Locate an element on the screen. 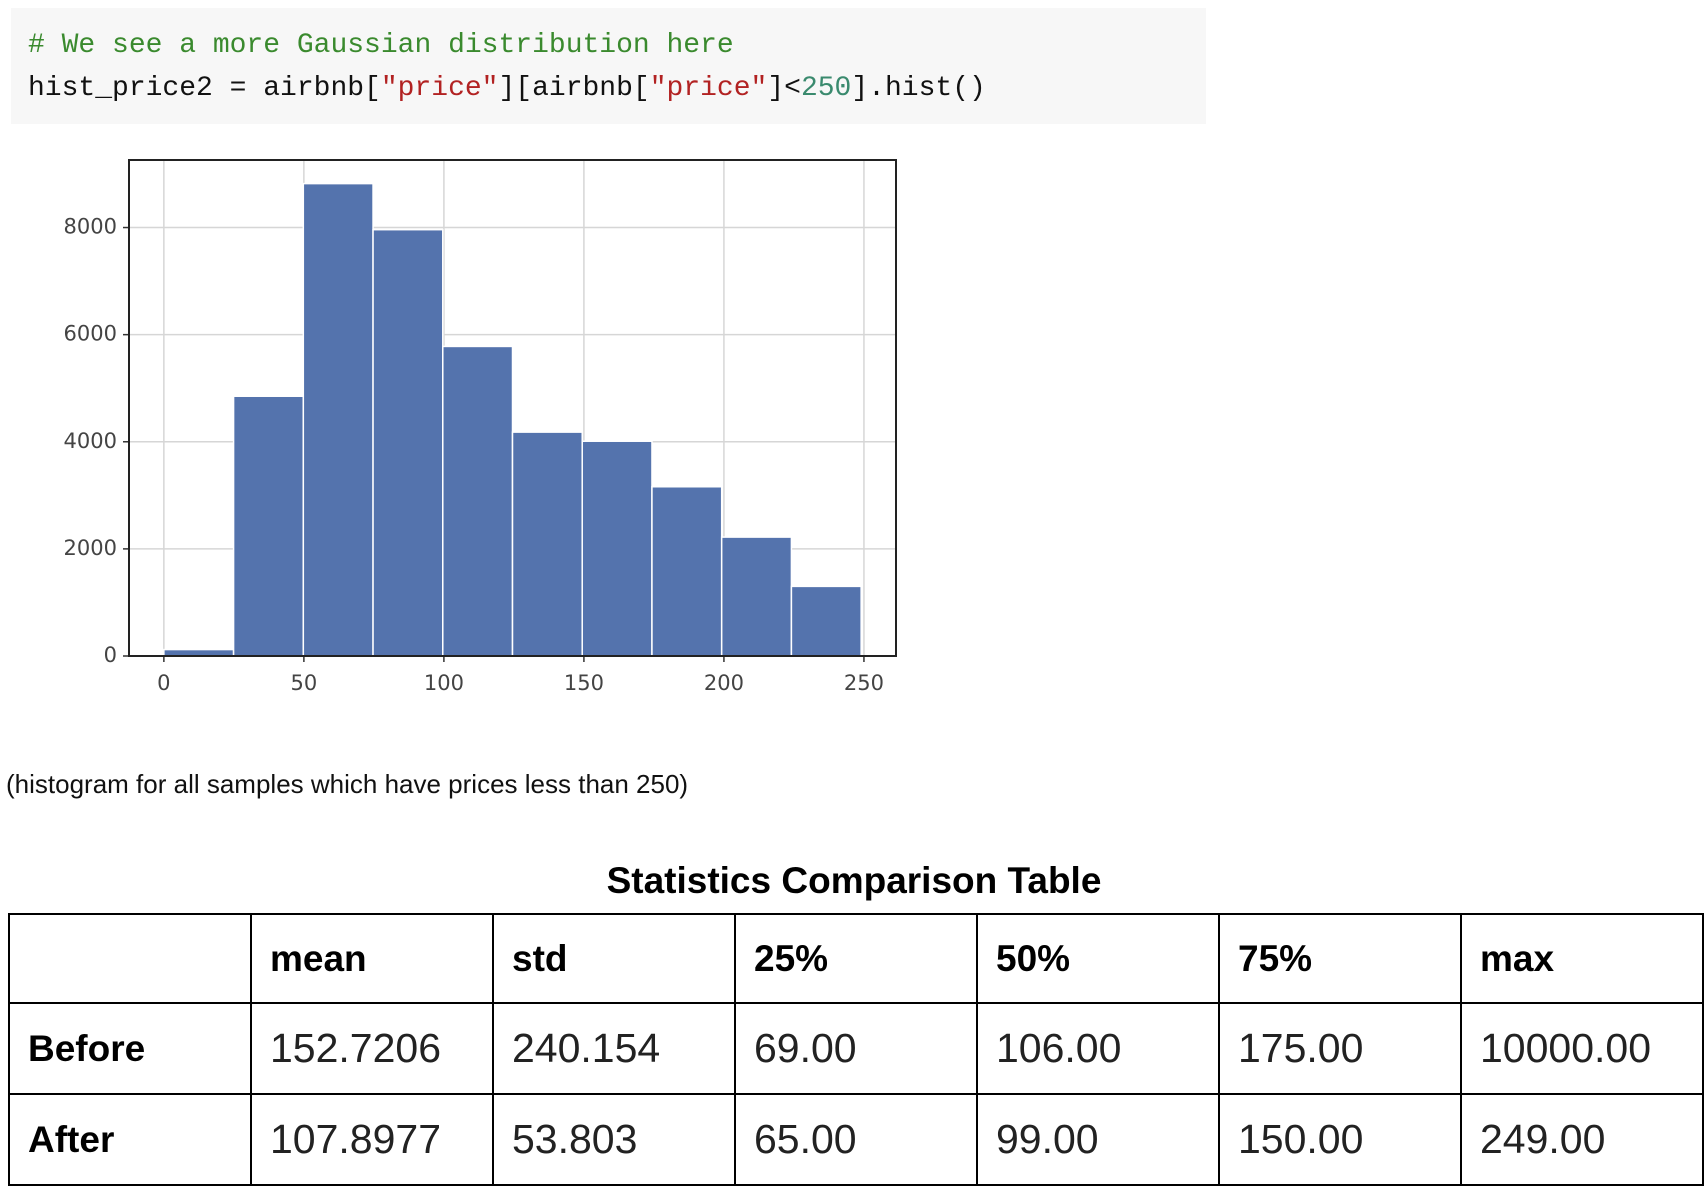 Image resolution: width=1708 pixels, height=1194 pixels. code-token: ]< is located at coordinates (784, 88).